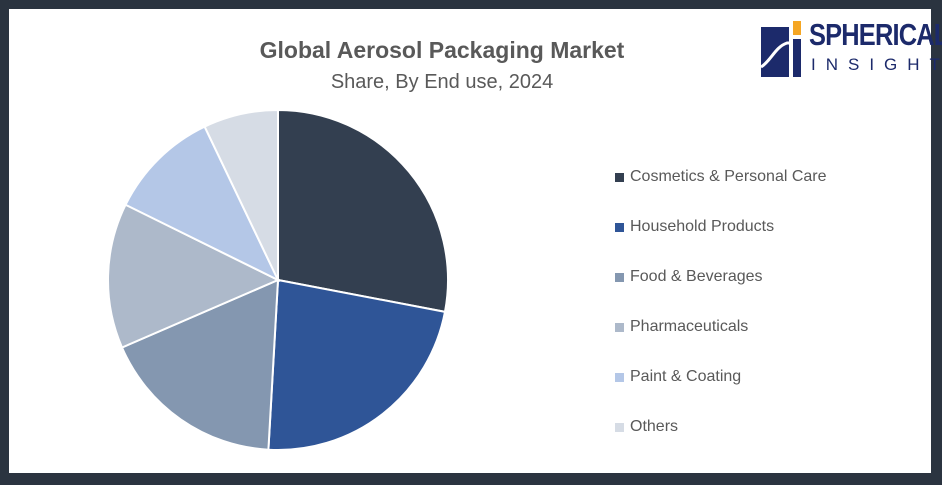 This screenshot has width=942, height=485. Describe the element at coordinates (696, 276) in the screenshot. I see `legend-label: Food & Beverages` at that location.